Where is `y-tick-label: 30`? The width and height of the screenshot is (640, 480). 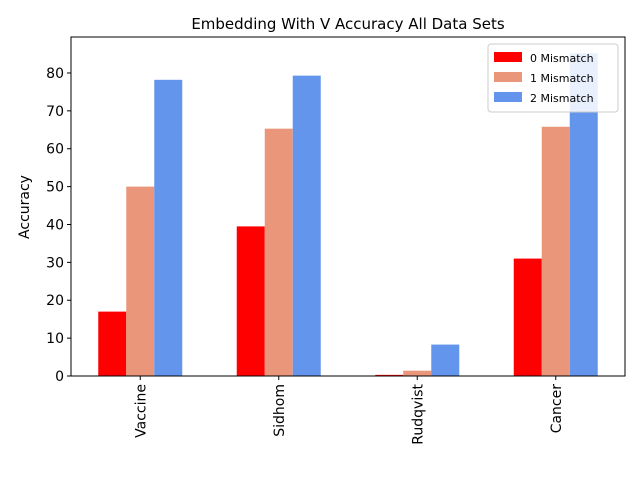
y-tick-label: 30 is located at coordinates (55, 263).